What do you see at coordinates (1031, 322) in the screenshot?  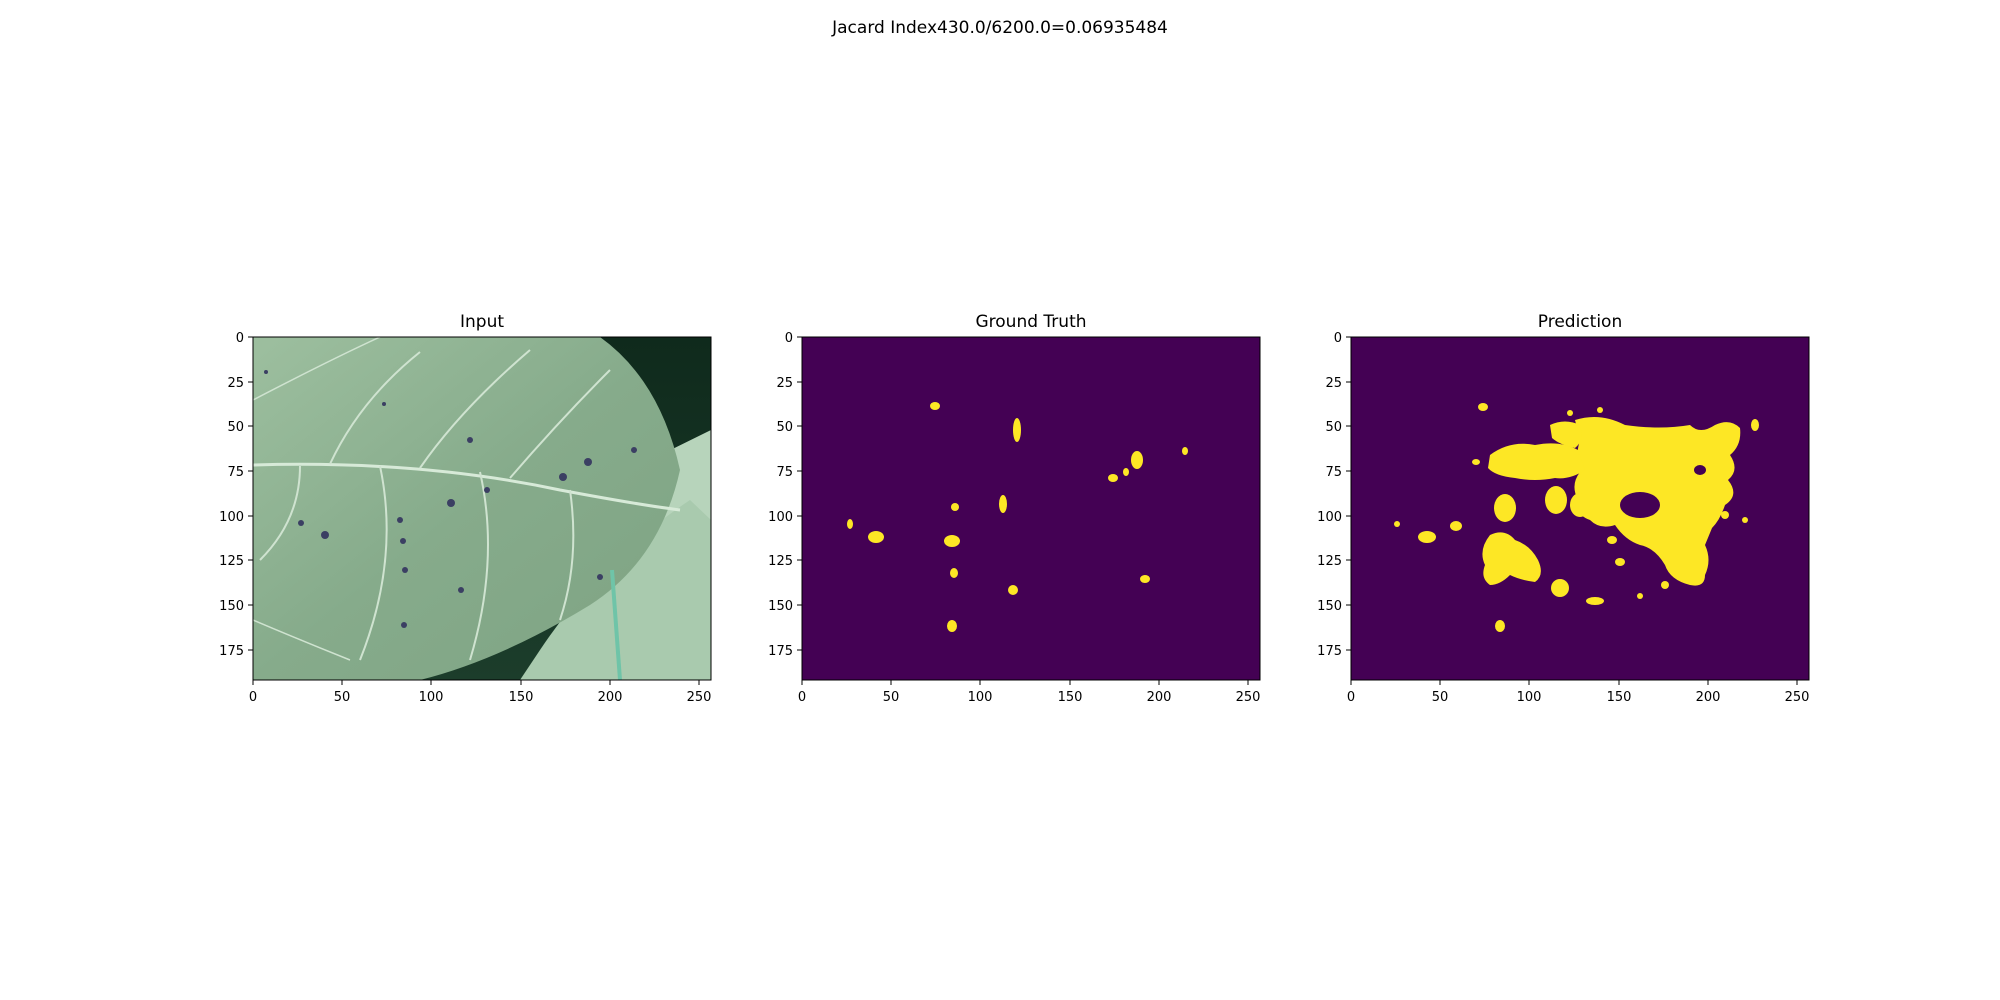 I see `panel-title-ground-truth: Ground Truth` at bounding box center [1031, 322].